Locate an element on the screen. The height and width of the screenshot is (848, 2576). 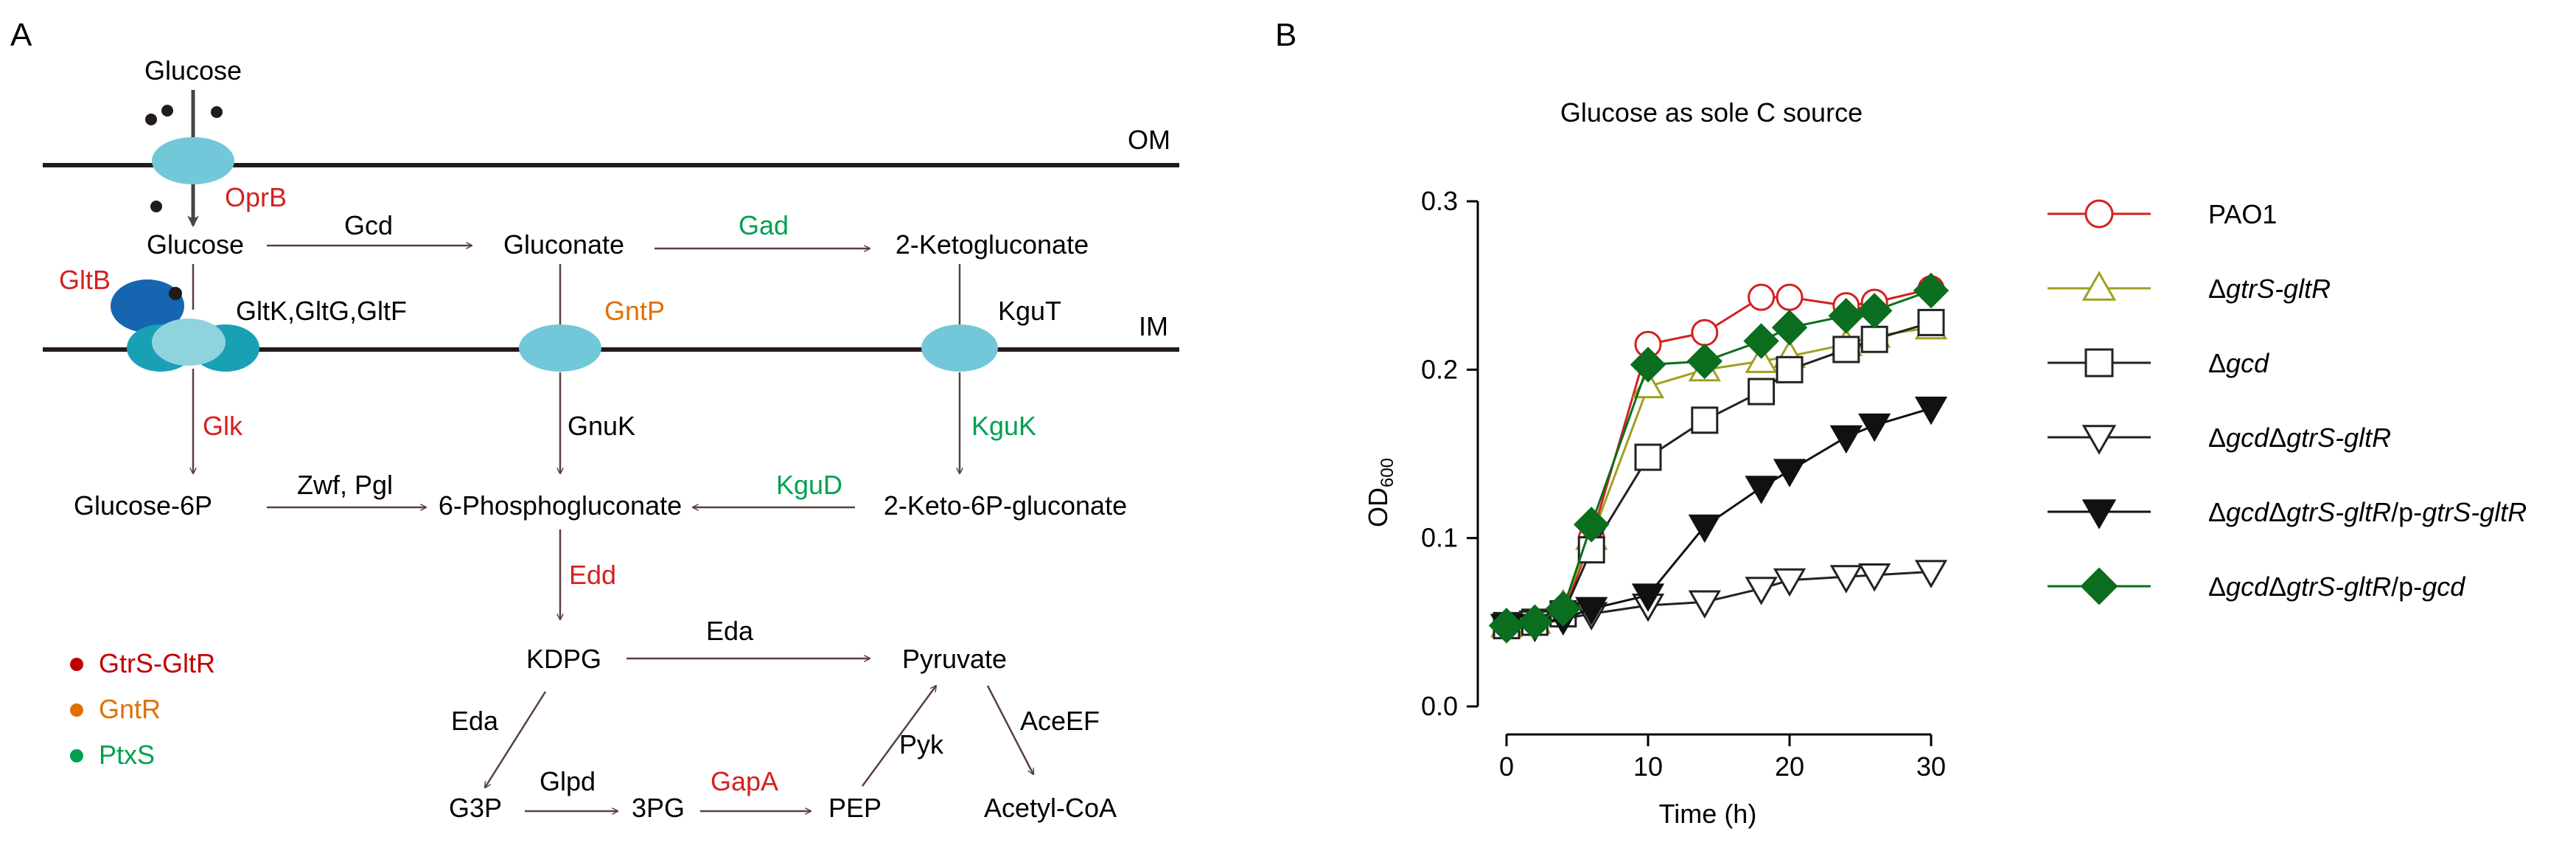
y-axis-label: OD600 is located at coordinates (1380, 492).